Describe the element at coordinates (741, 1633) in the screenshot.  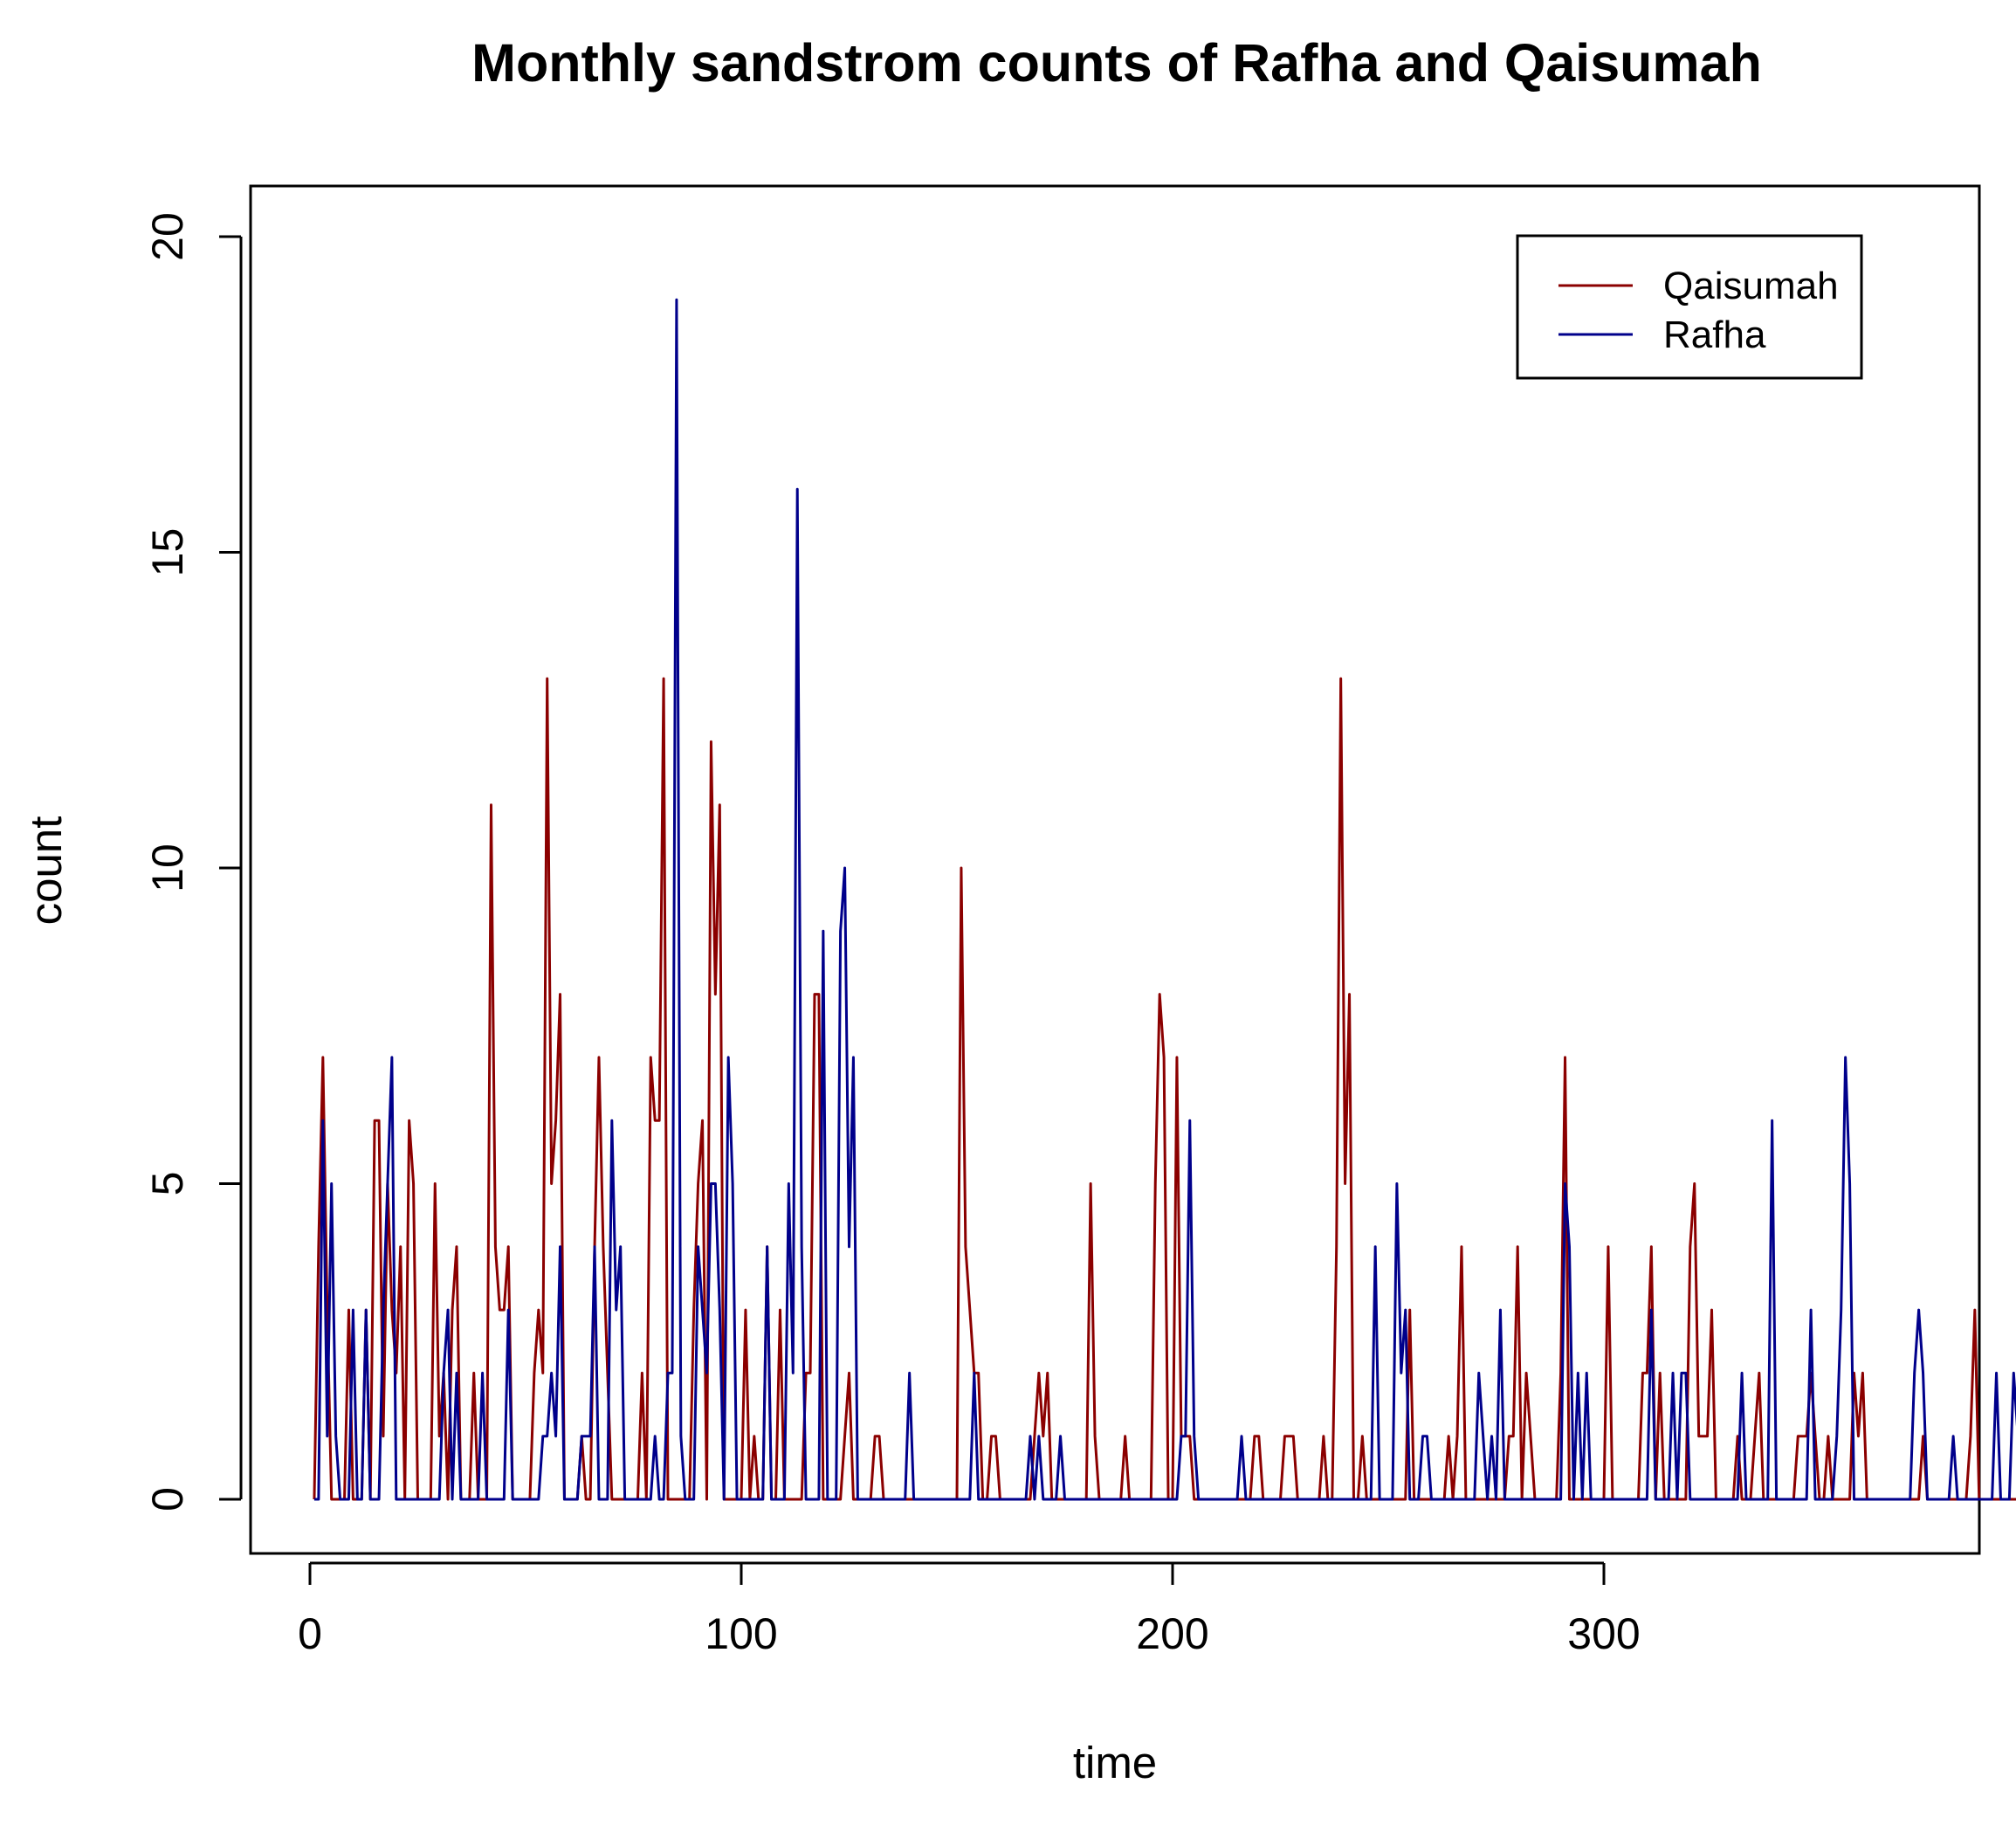
I see `x-tick-label: 100` at that location.